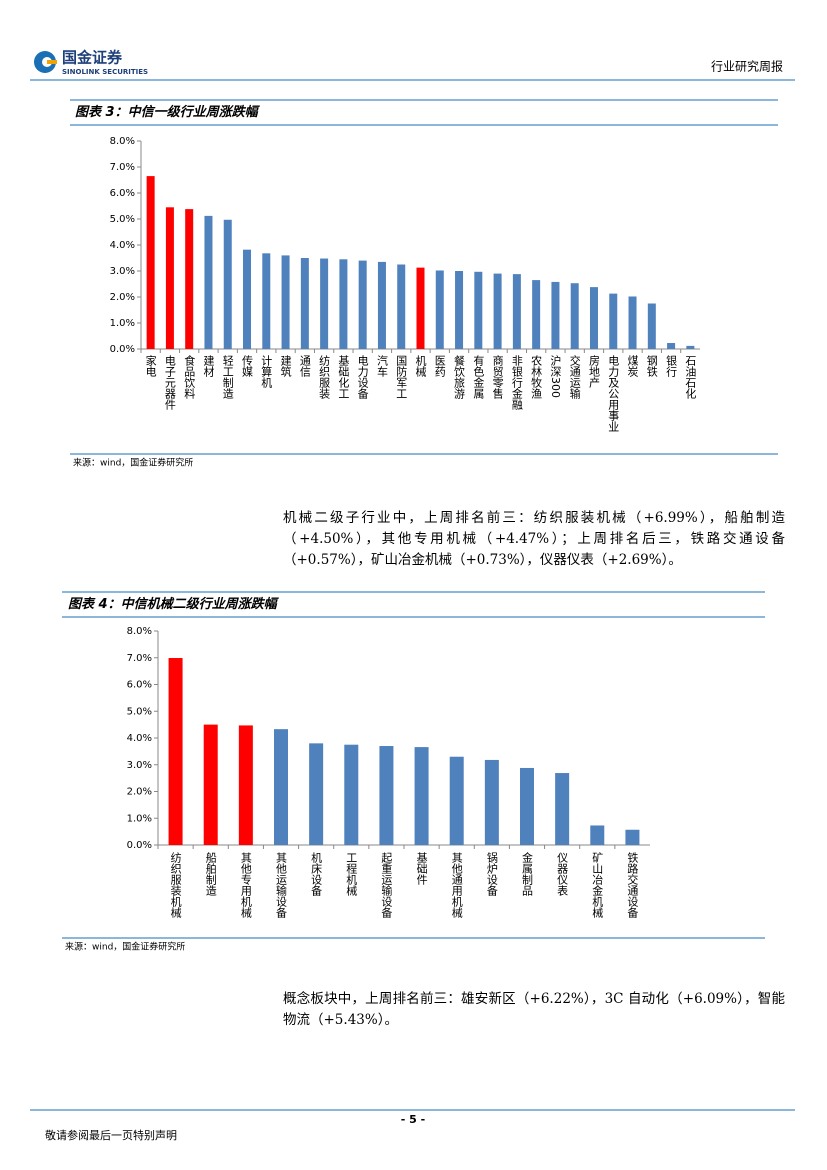 The image size is (827, 1170). What do you see at coordinates (343, 377) in the screenshot?
I see `x-tick-label: 基础化工` at bounding box center [343, 377].